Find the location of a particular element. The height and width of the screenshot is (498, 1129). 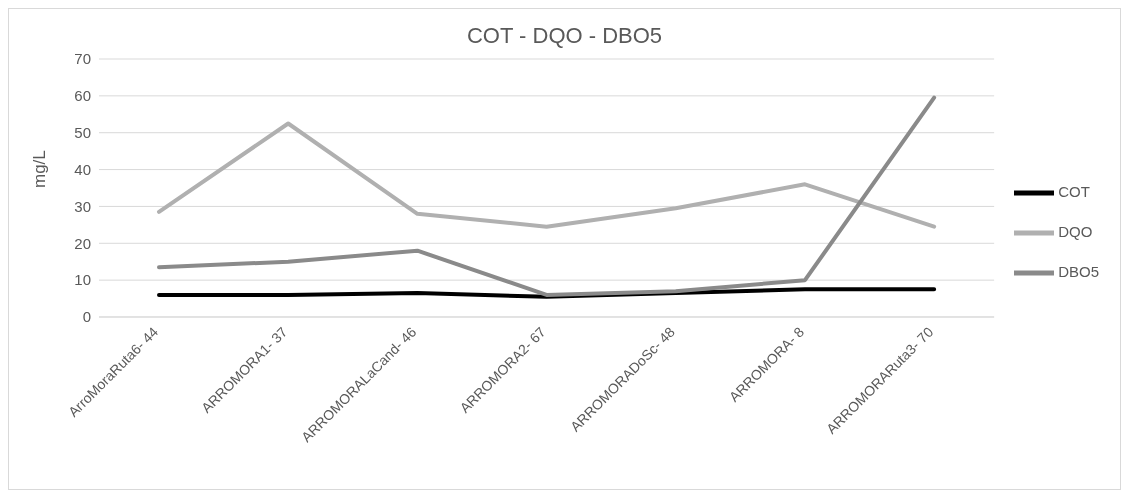

chart-title: COT - DQO - DBO5 is located at coordinates (564, 36).